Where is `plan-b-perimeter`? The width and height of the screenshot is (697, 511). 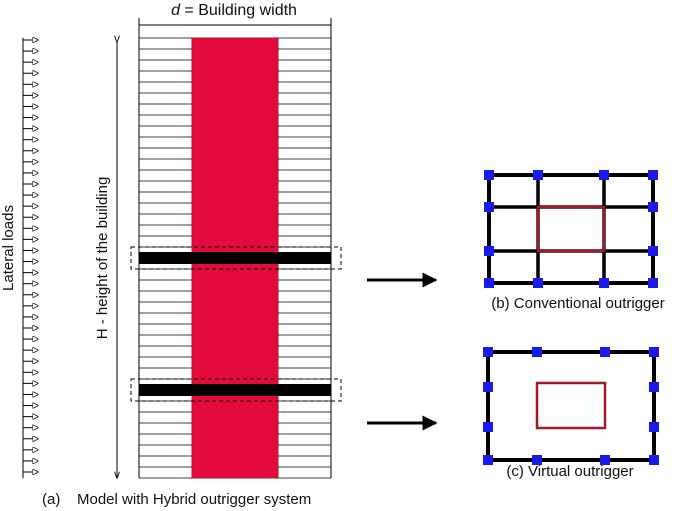 plan-b-perimeter is located at coordinates (571, 229).